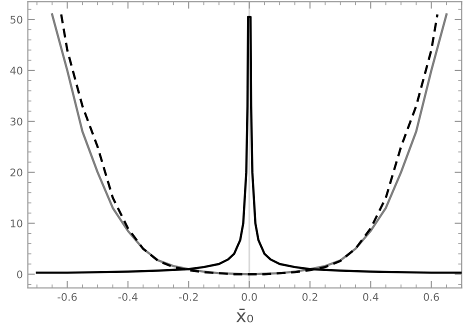  What do you see at coordinates (16, 70) in the screenshot?
I see `y-tick-label: 40` at bounding box center [16, 70].